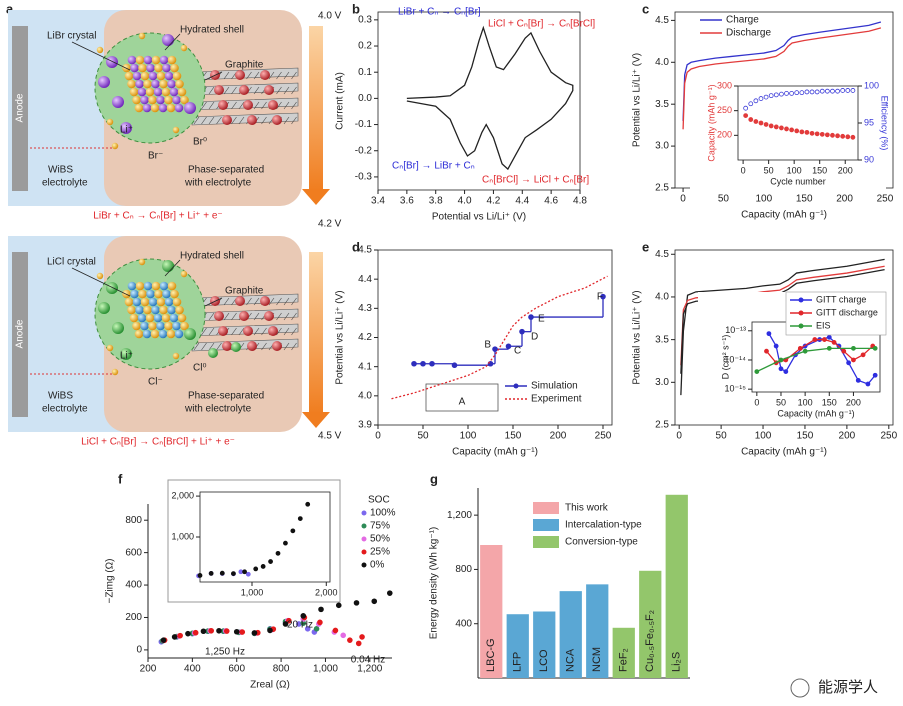  I want to click on x-tick-label: 400, so click(192, 669).